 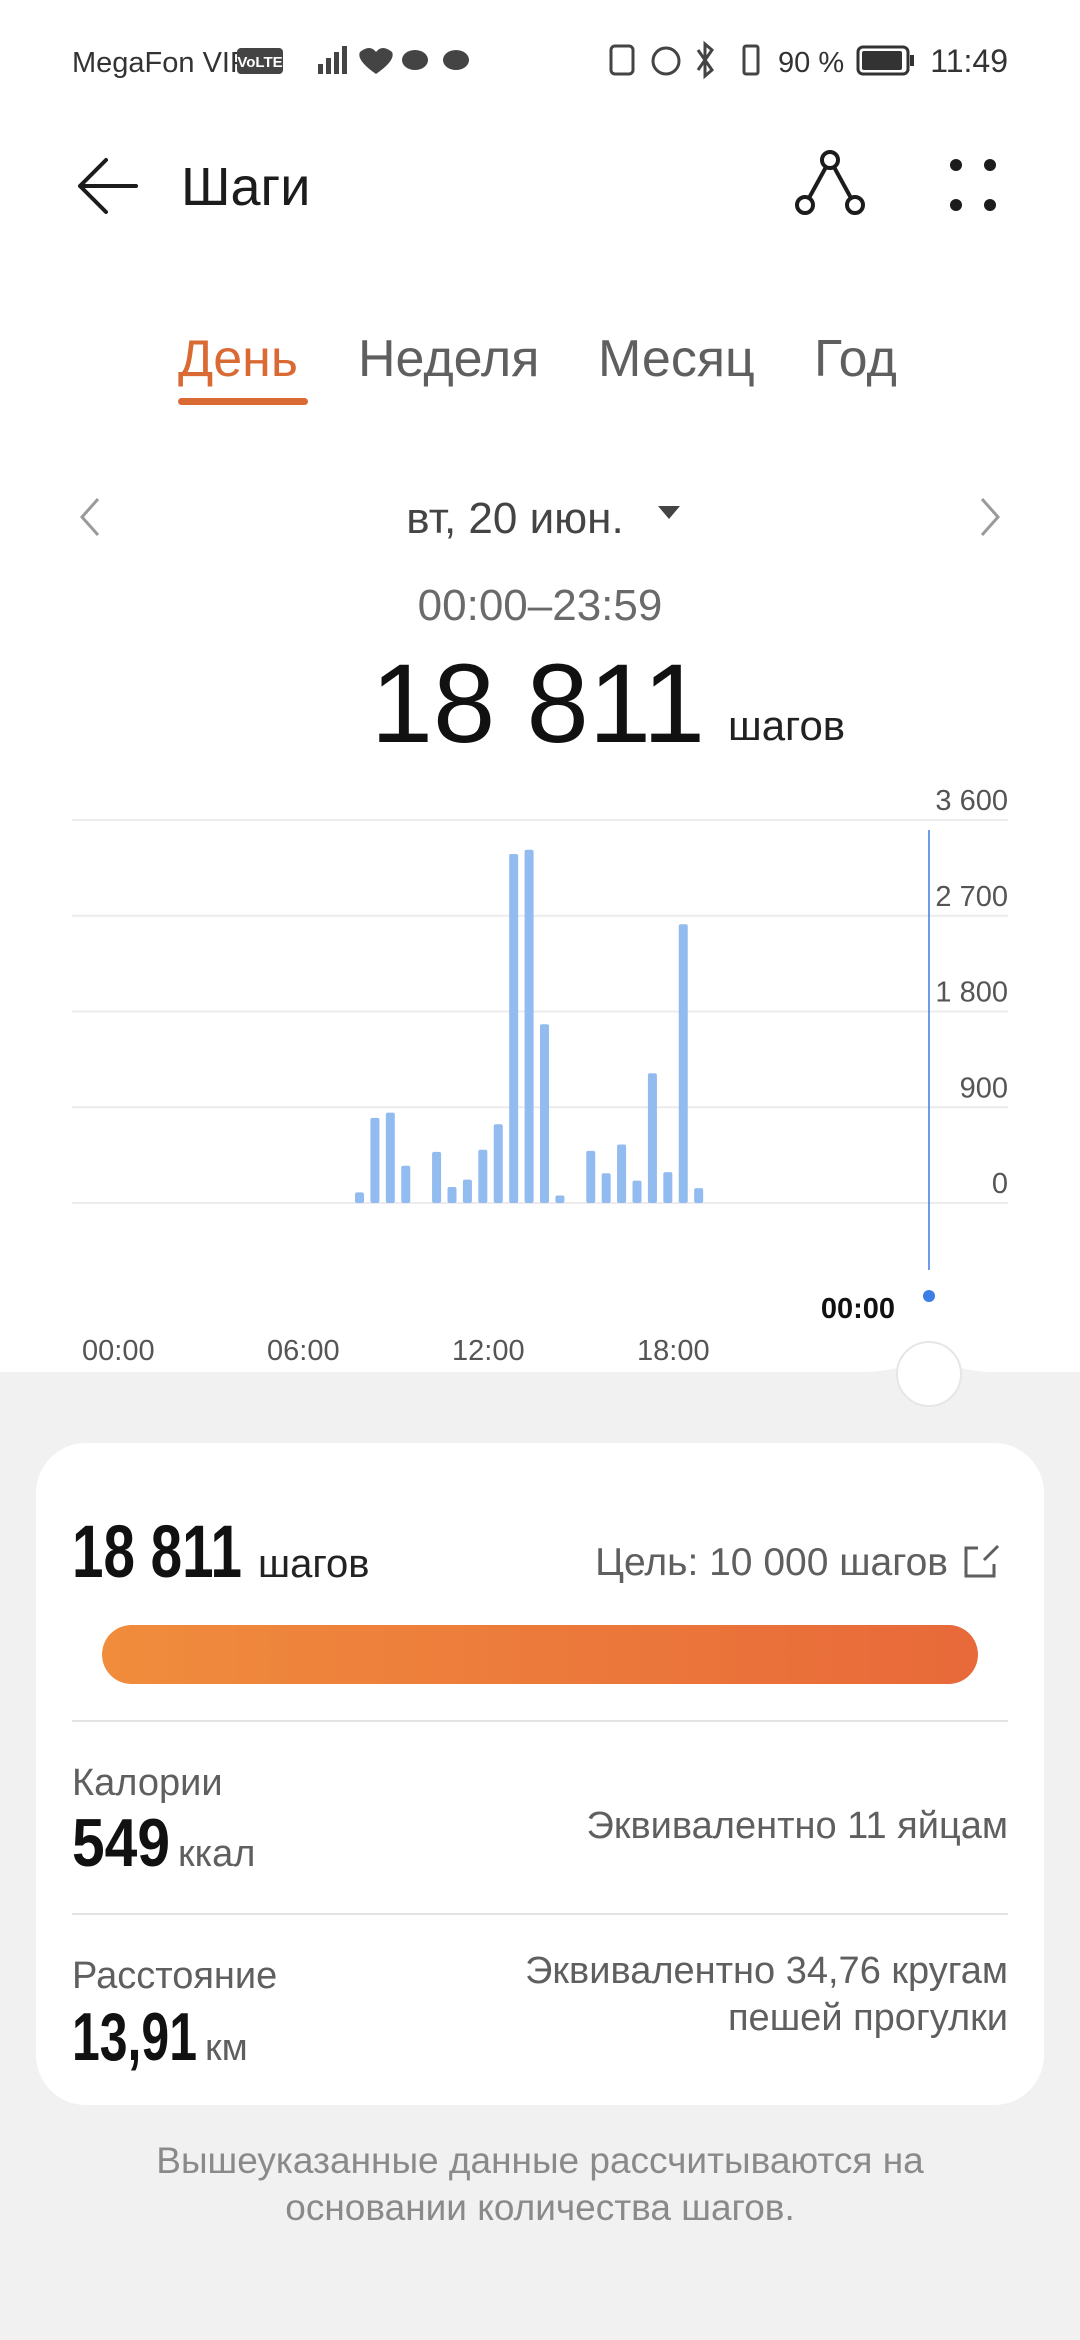 I want to click on current-time-dot, so click(x=929, y=1296).